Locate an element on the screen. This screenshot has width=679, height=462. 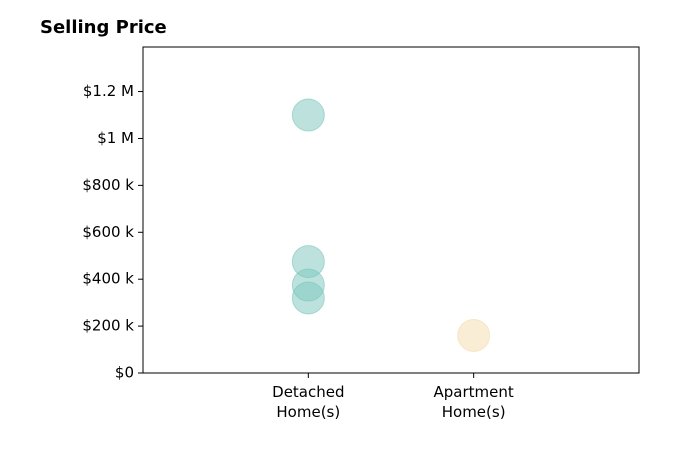
y-tick-label: $400 k is located at coordinates (108, 279).